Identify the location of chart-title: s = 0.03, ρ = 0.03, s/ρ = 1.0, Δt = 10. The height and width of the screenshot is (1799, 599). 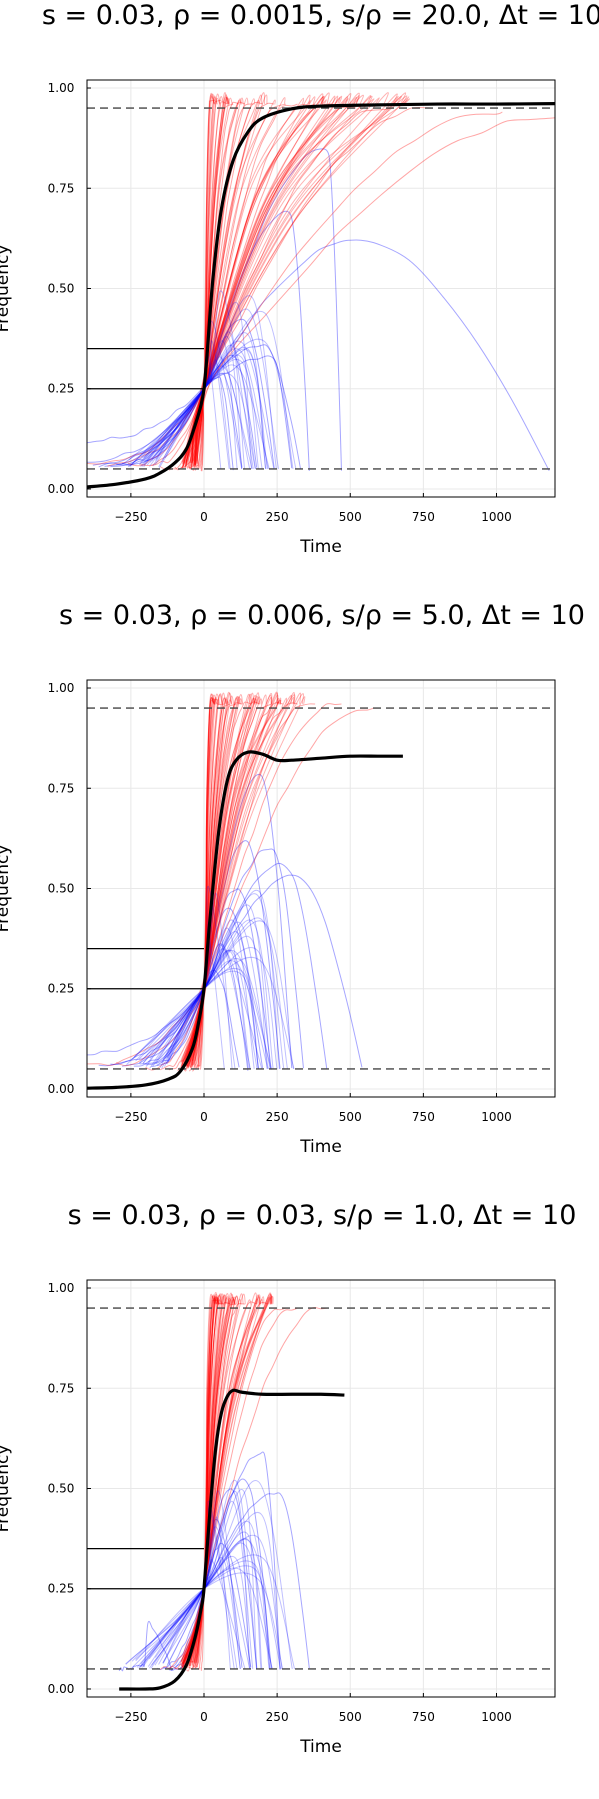
(322, 1215).